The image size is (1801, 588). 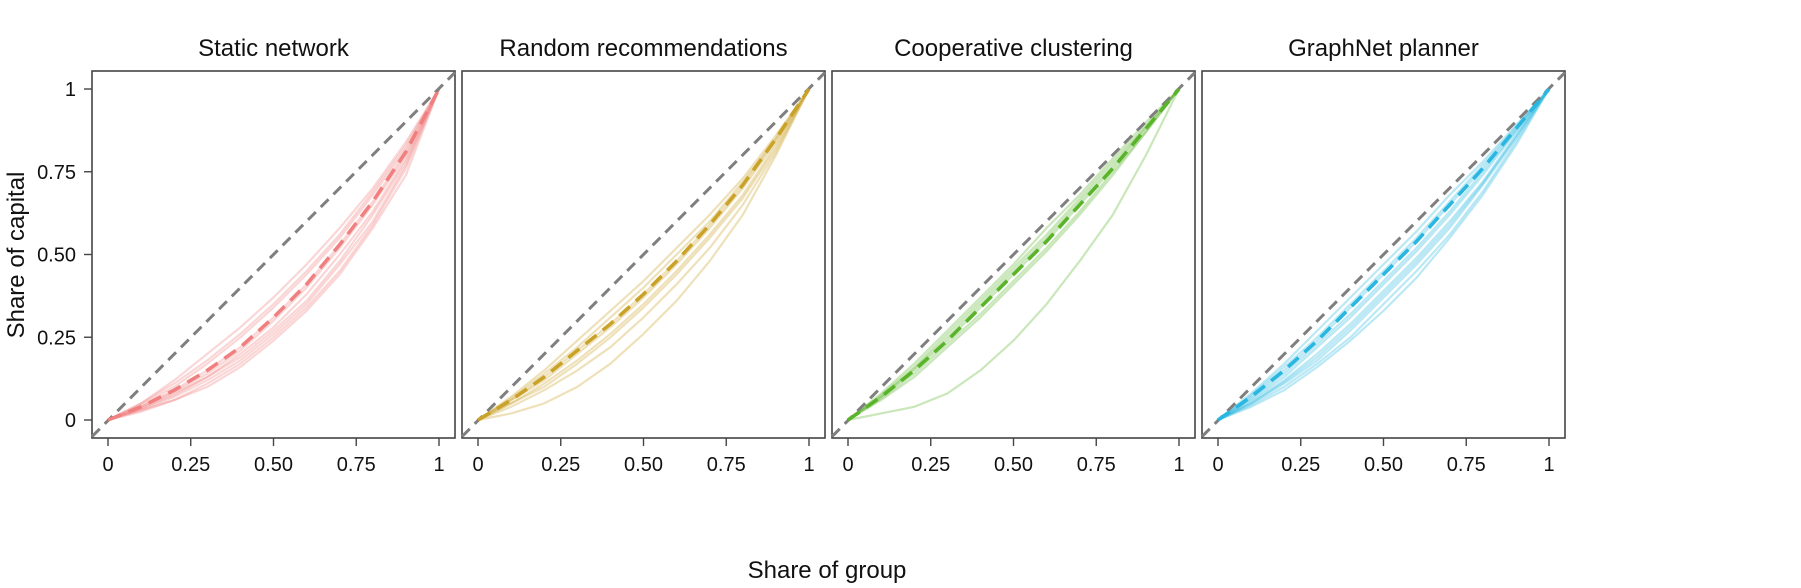 I want to click on panel-3-x-tick-label: 0, so click(x=847, y=465).